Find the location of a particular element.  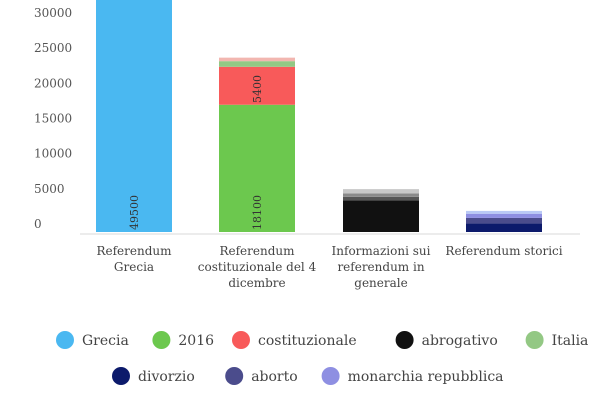

y-tick-label: 5000 is located at coordinates (49, 189).